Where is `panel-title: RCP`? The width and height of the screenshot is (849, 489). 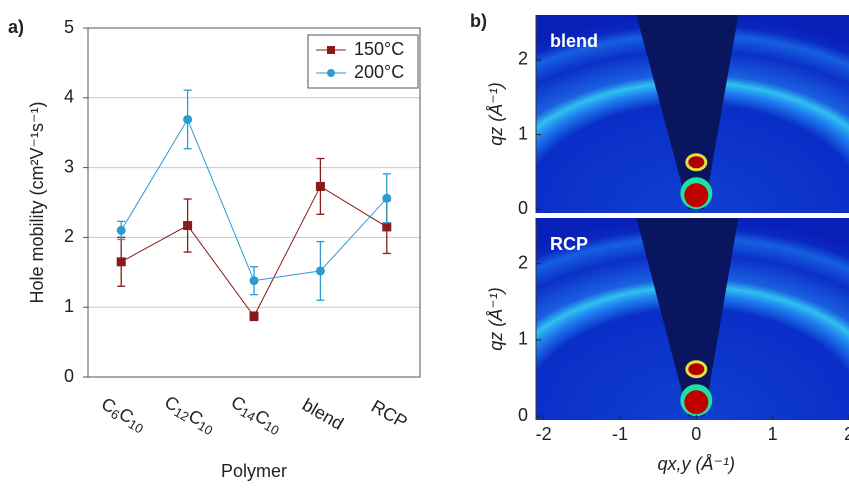
panel-title: RCP is located at coordinates (569, 244).